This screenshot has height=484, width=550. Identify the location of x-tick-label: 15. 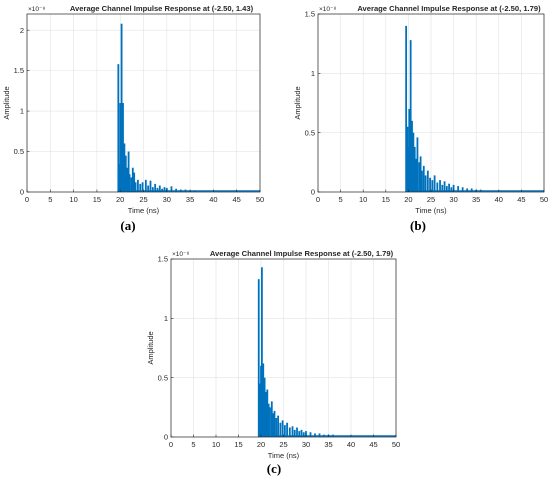
(238, 444).